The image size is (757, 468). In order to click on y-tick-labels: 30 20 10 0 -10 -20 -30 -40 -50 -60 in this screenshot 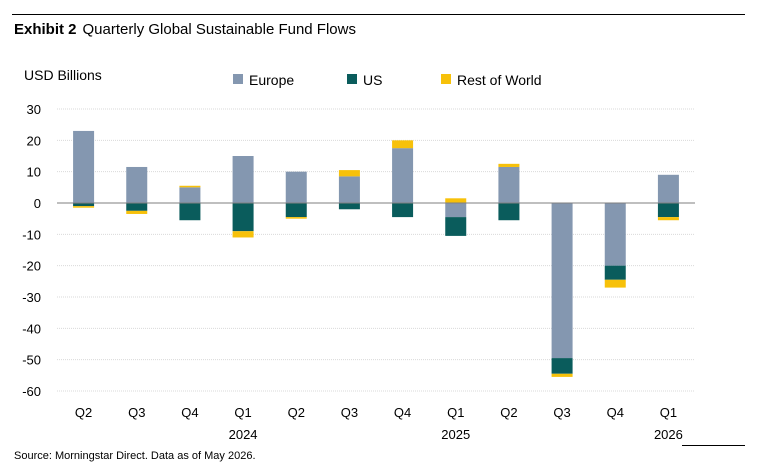, I will do `click(31, 250)`.